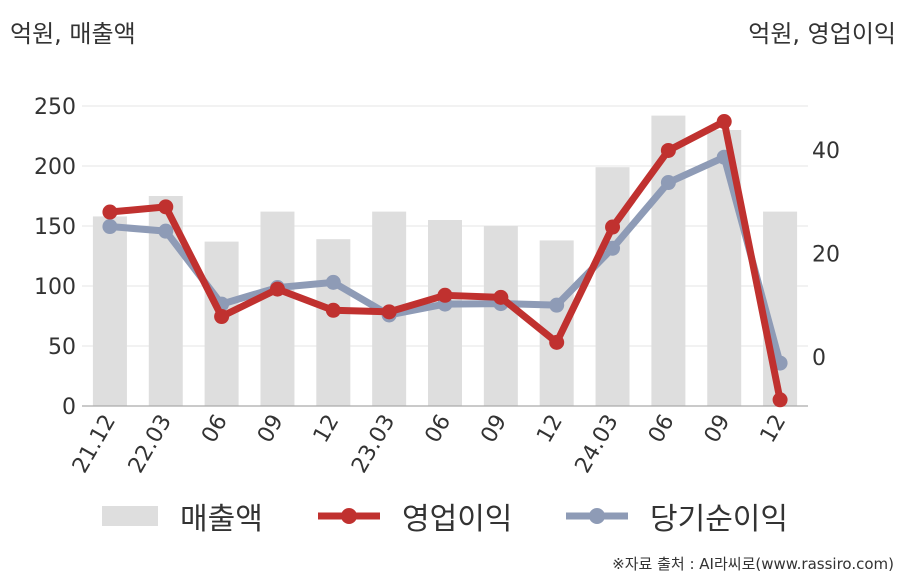 This screenshot has width=908, height=580. Describe the element at coordinates (130, 516) in the screenshot. I see `legend-swatch-revenue` at that location.